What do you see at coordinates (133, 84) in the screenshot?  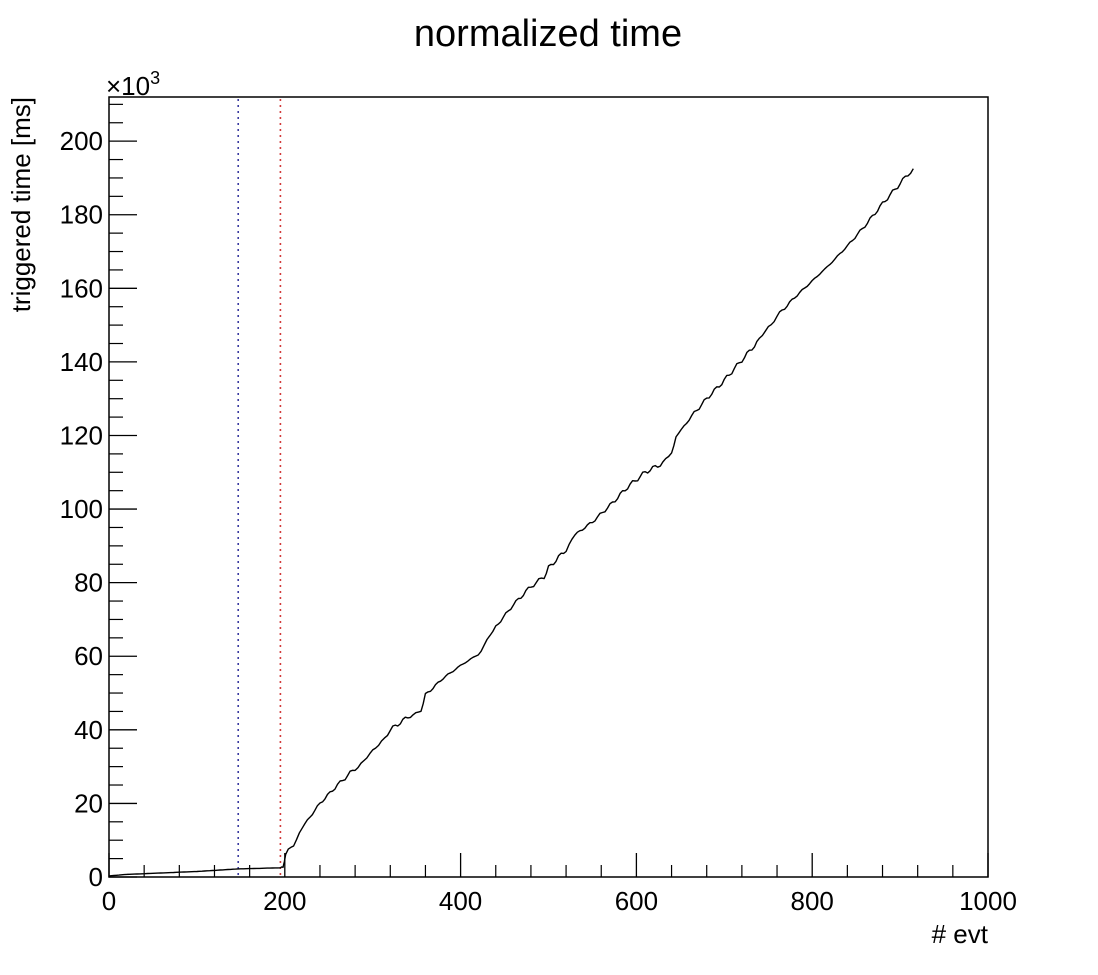 I see `y-exponent-label: ×10³` at bounding box center [133, 84].